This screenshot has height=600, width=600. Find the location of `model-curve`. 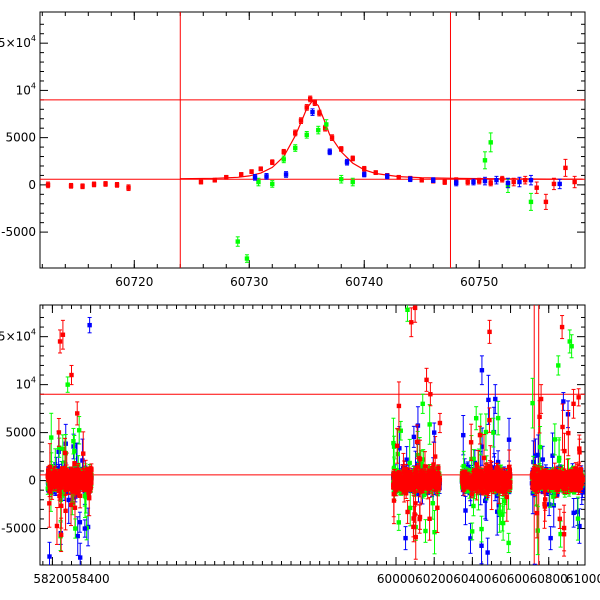

model-curve is located at coordinates (381, 139).